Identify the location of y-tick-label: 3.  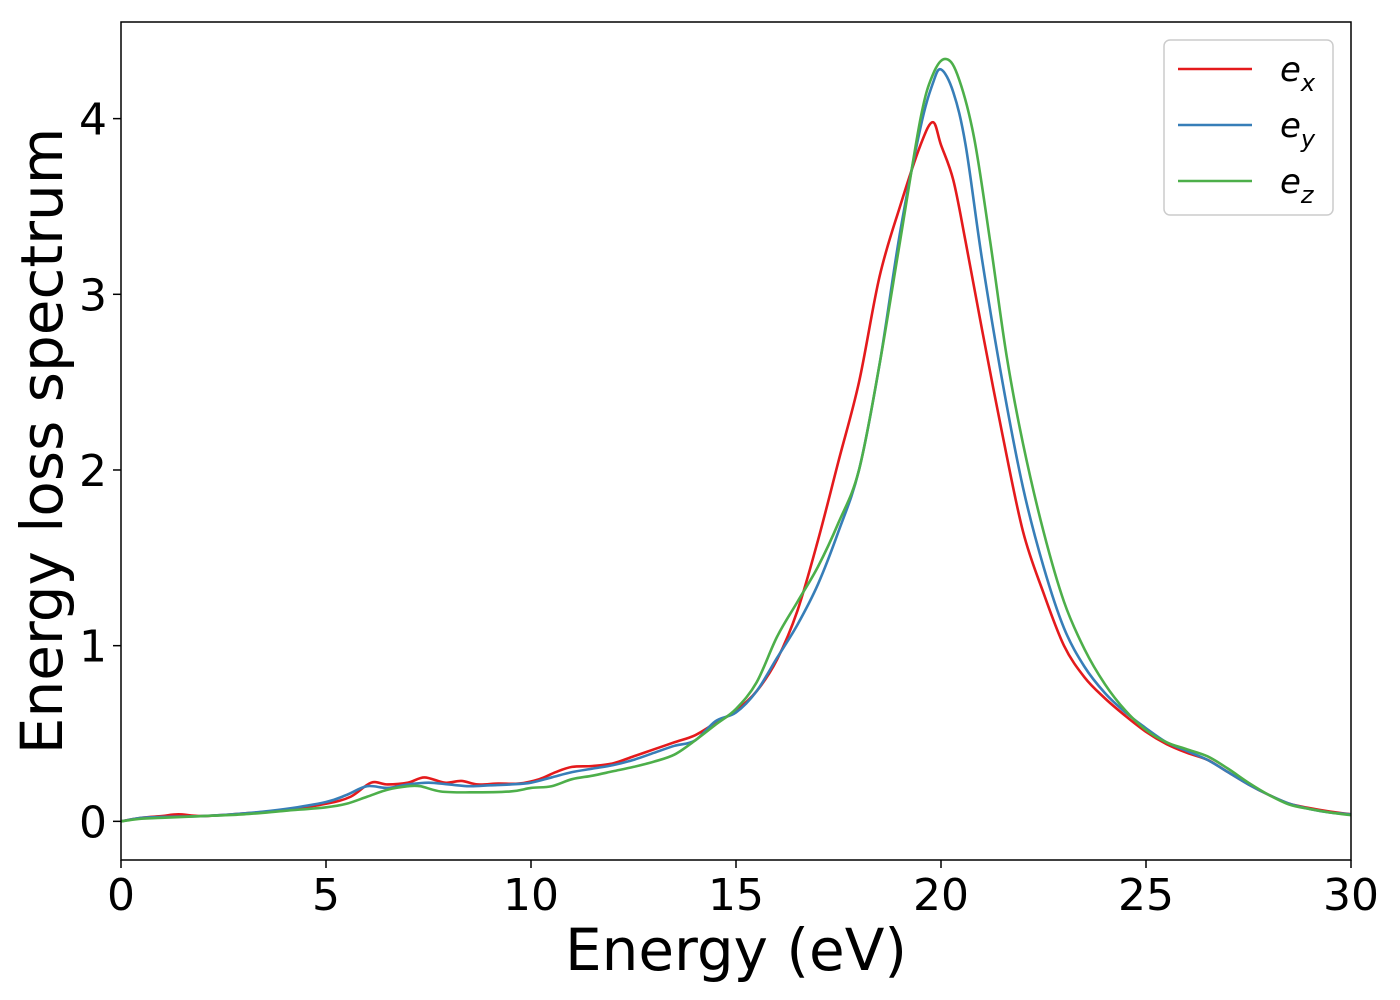
(93, 295).